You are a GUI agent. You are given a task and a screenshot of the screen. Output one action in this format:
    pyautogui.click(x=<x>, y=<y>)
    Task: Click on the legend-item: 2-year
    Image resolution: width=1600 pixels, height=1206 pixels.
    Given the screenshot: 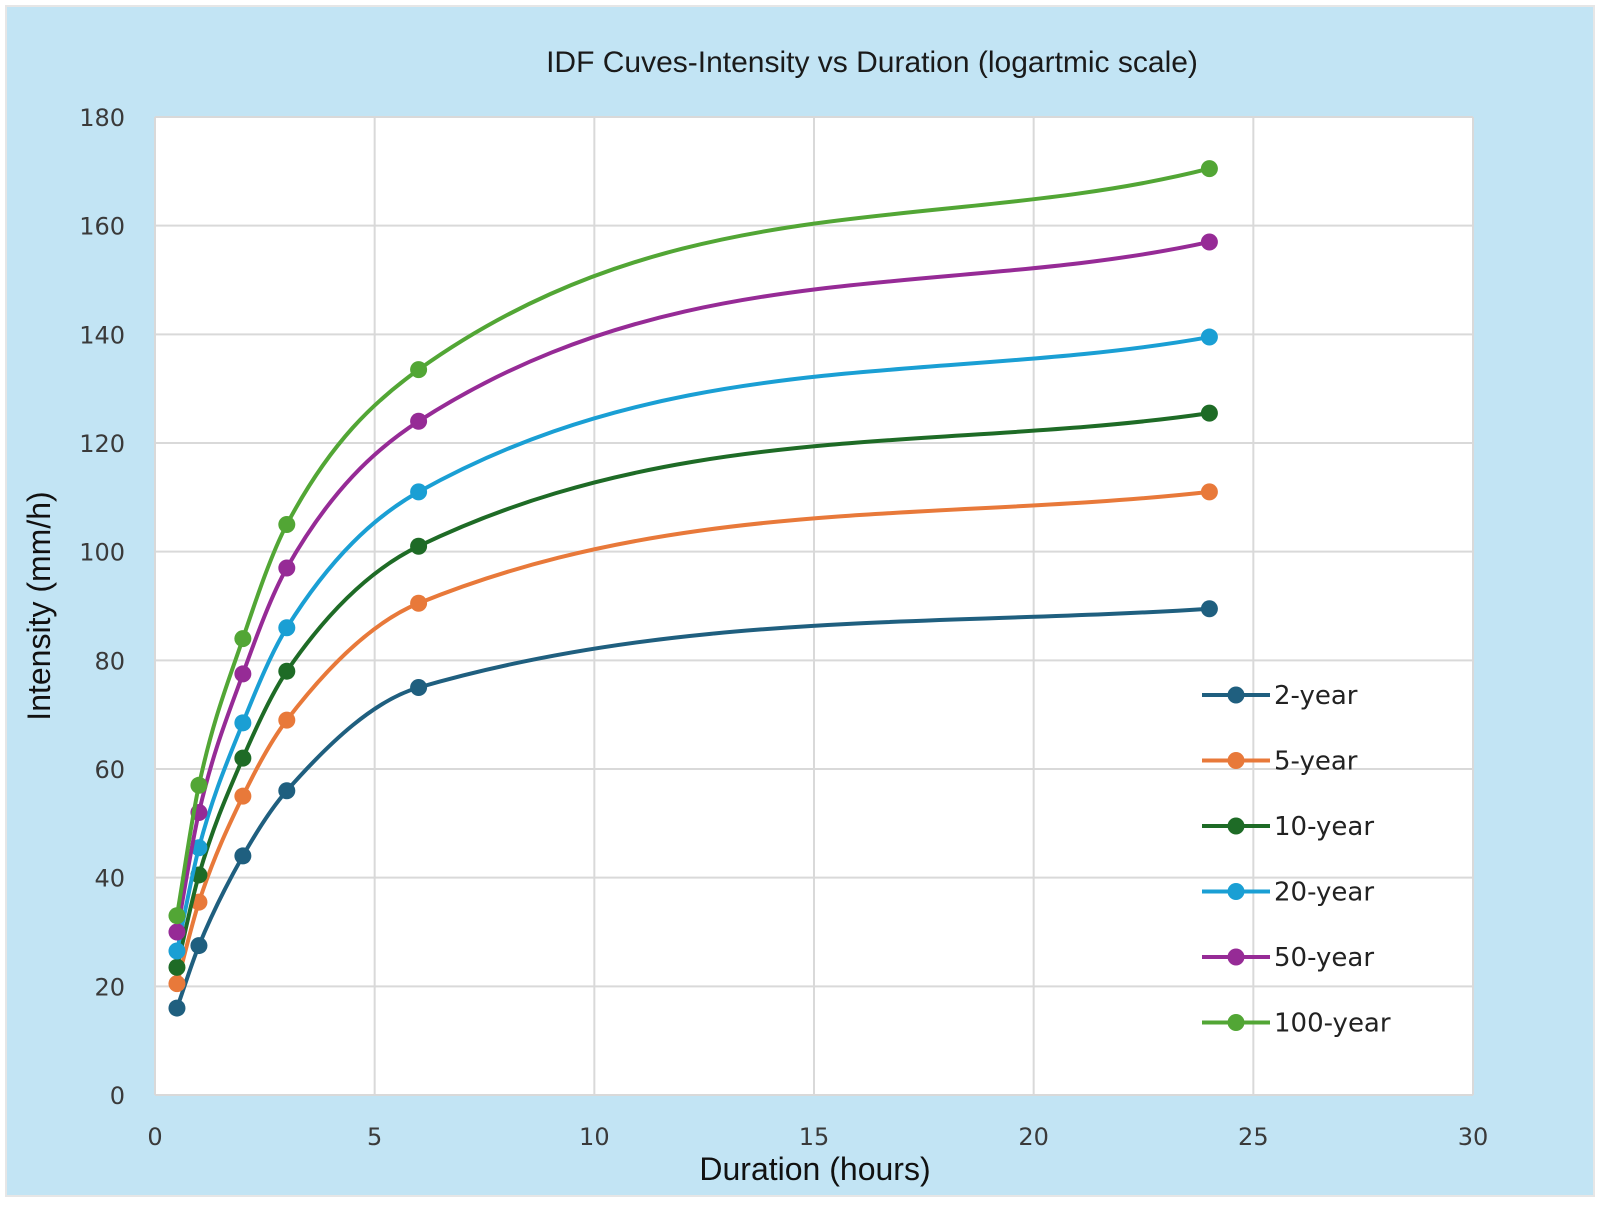 What is the action you would take?
    pyautogui.click(x=1280, y=696)
    